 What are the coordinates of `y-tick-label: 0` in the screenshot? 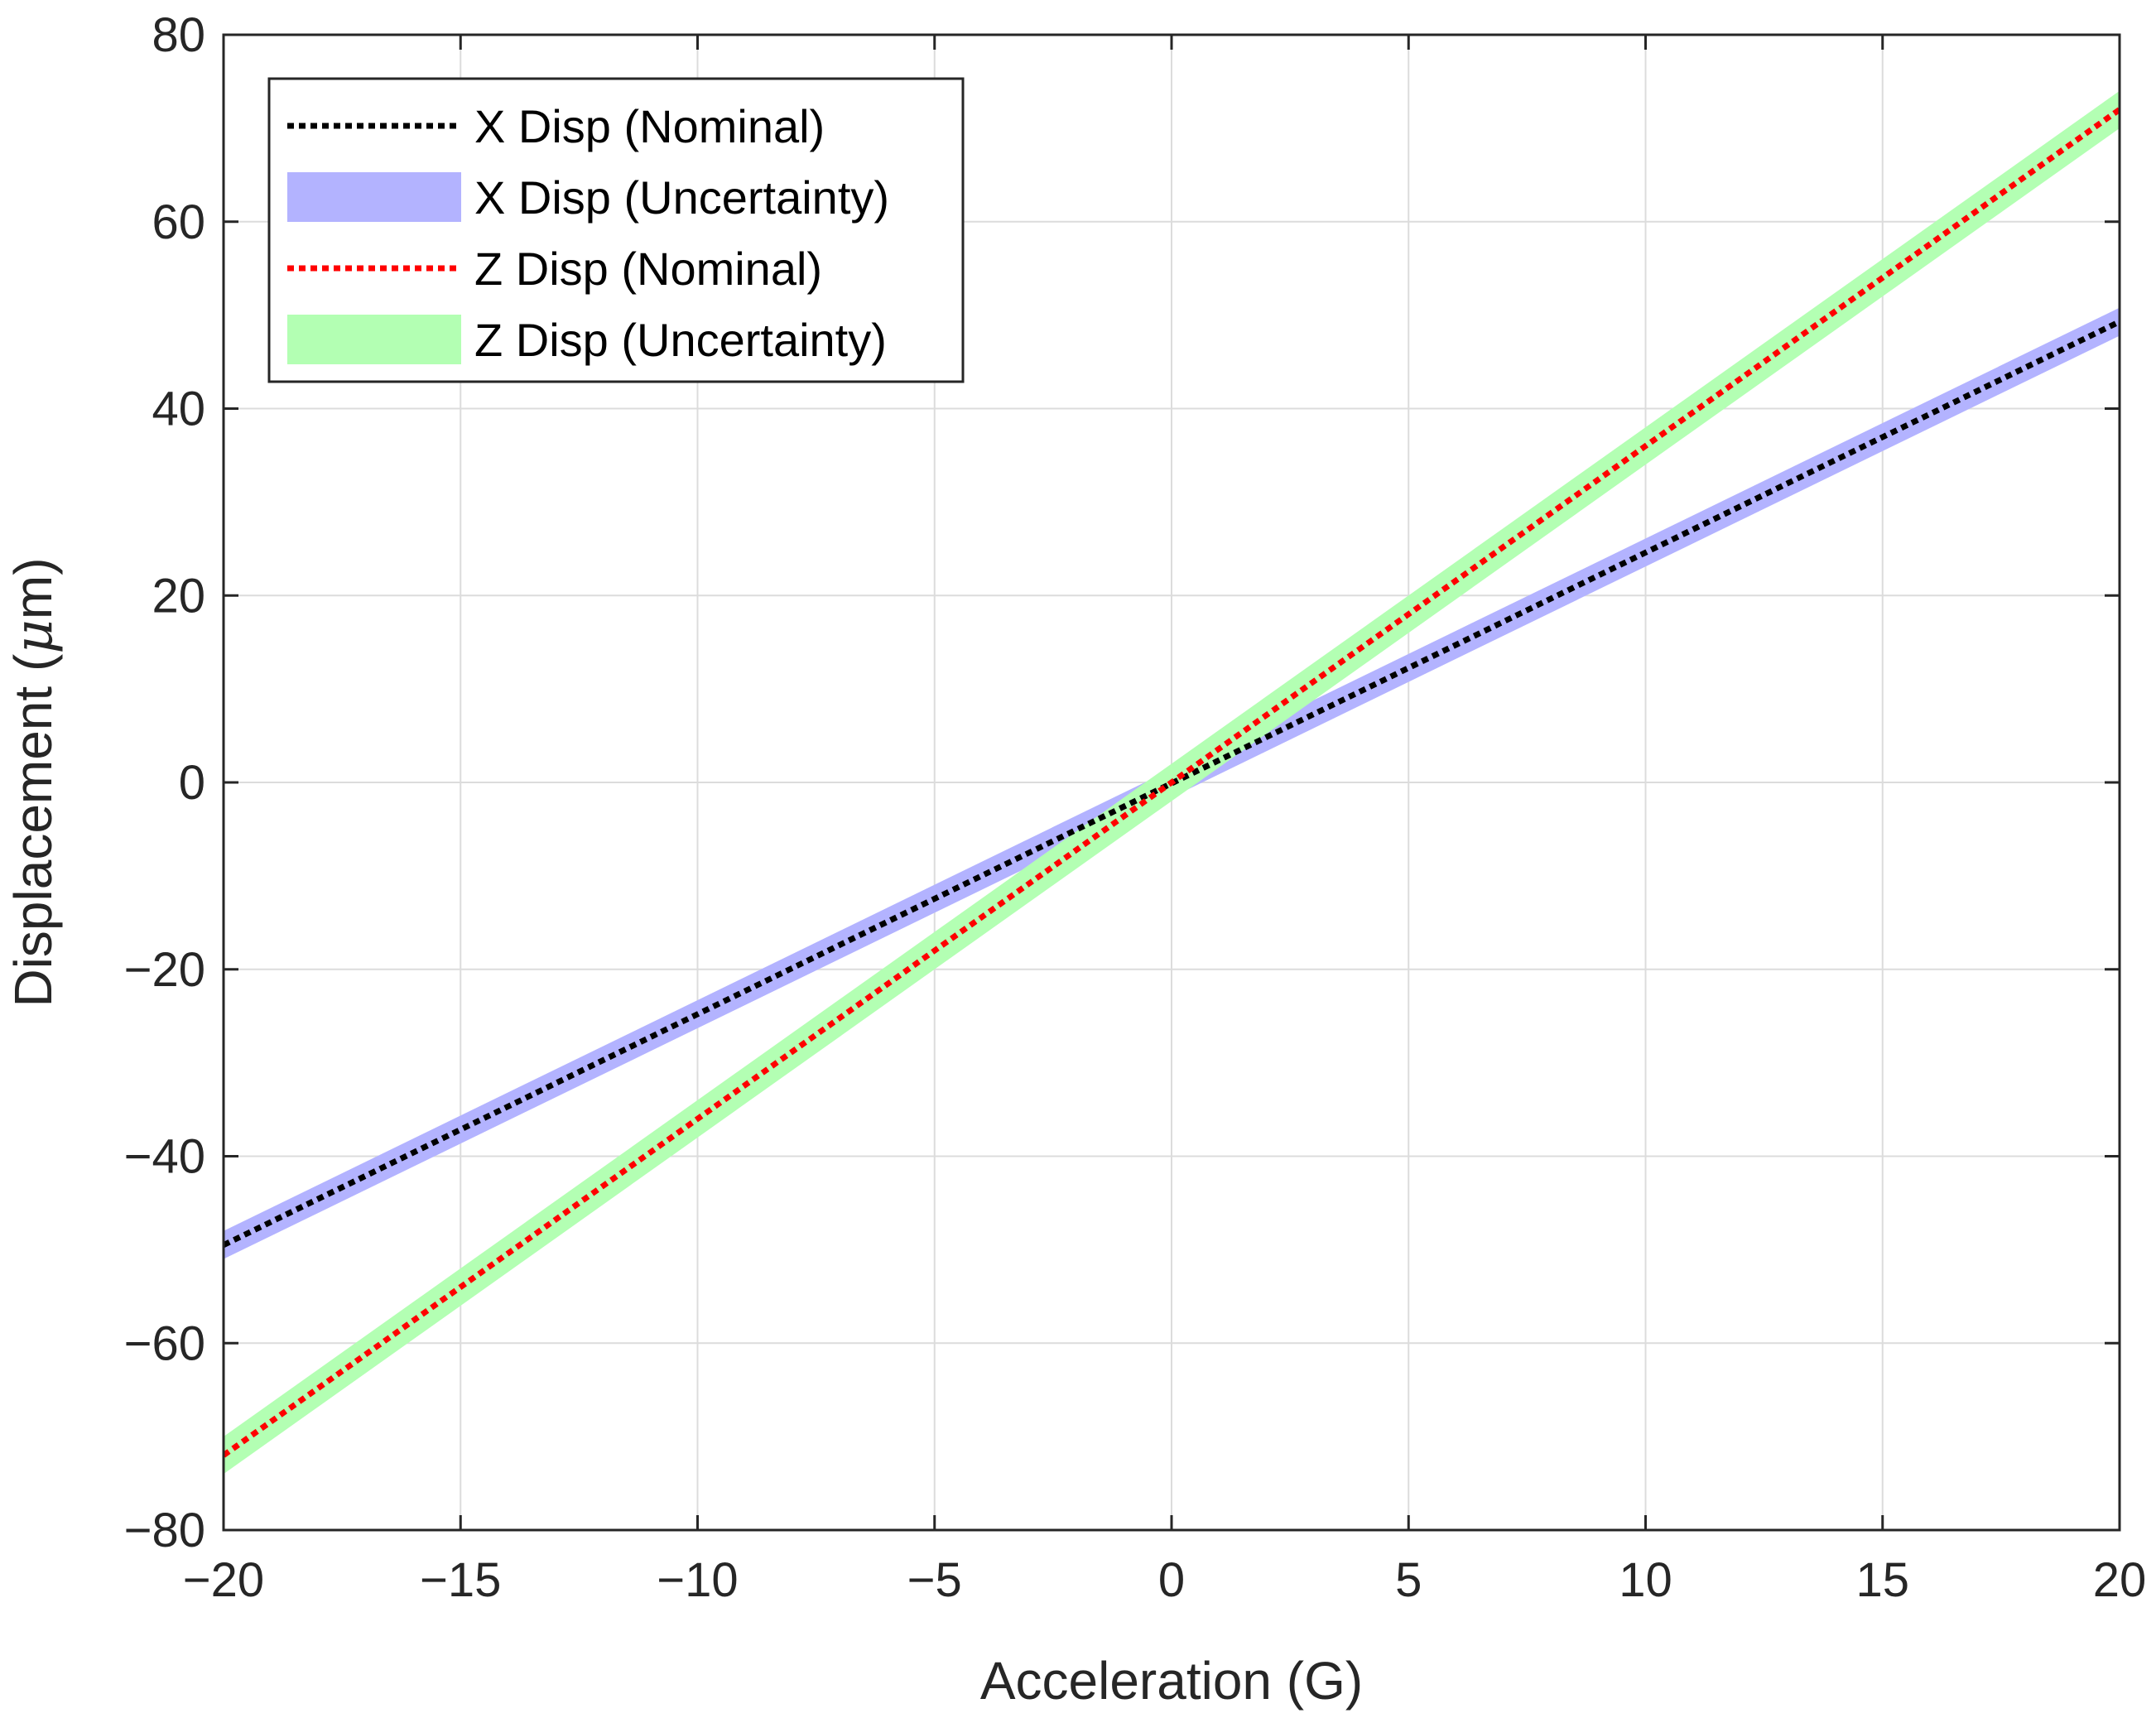 It's located at (192, 783).